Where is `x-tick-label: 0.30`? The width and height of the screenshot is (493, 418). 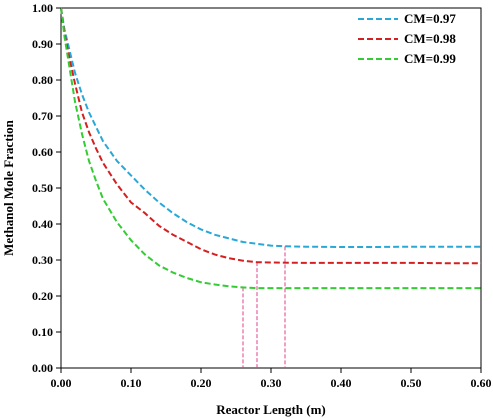
x-tick-label: 0.30 is located at coordinates (271, 383).